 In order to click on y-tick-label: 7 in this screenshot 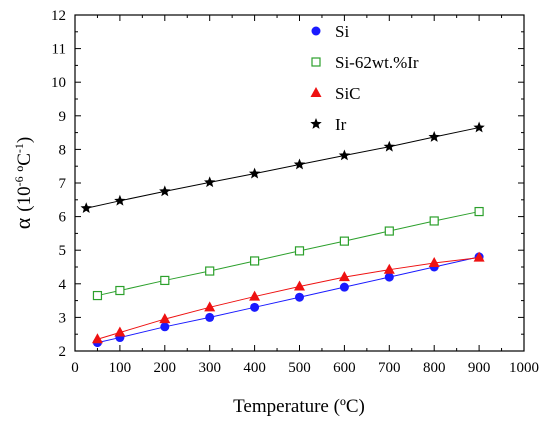, I will do `click(63, 184)`.